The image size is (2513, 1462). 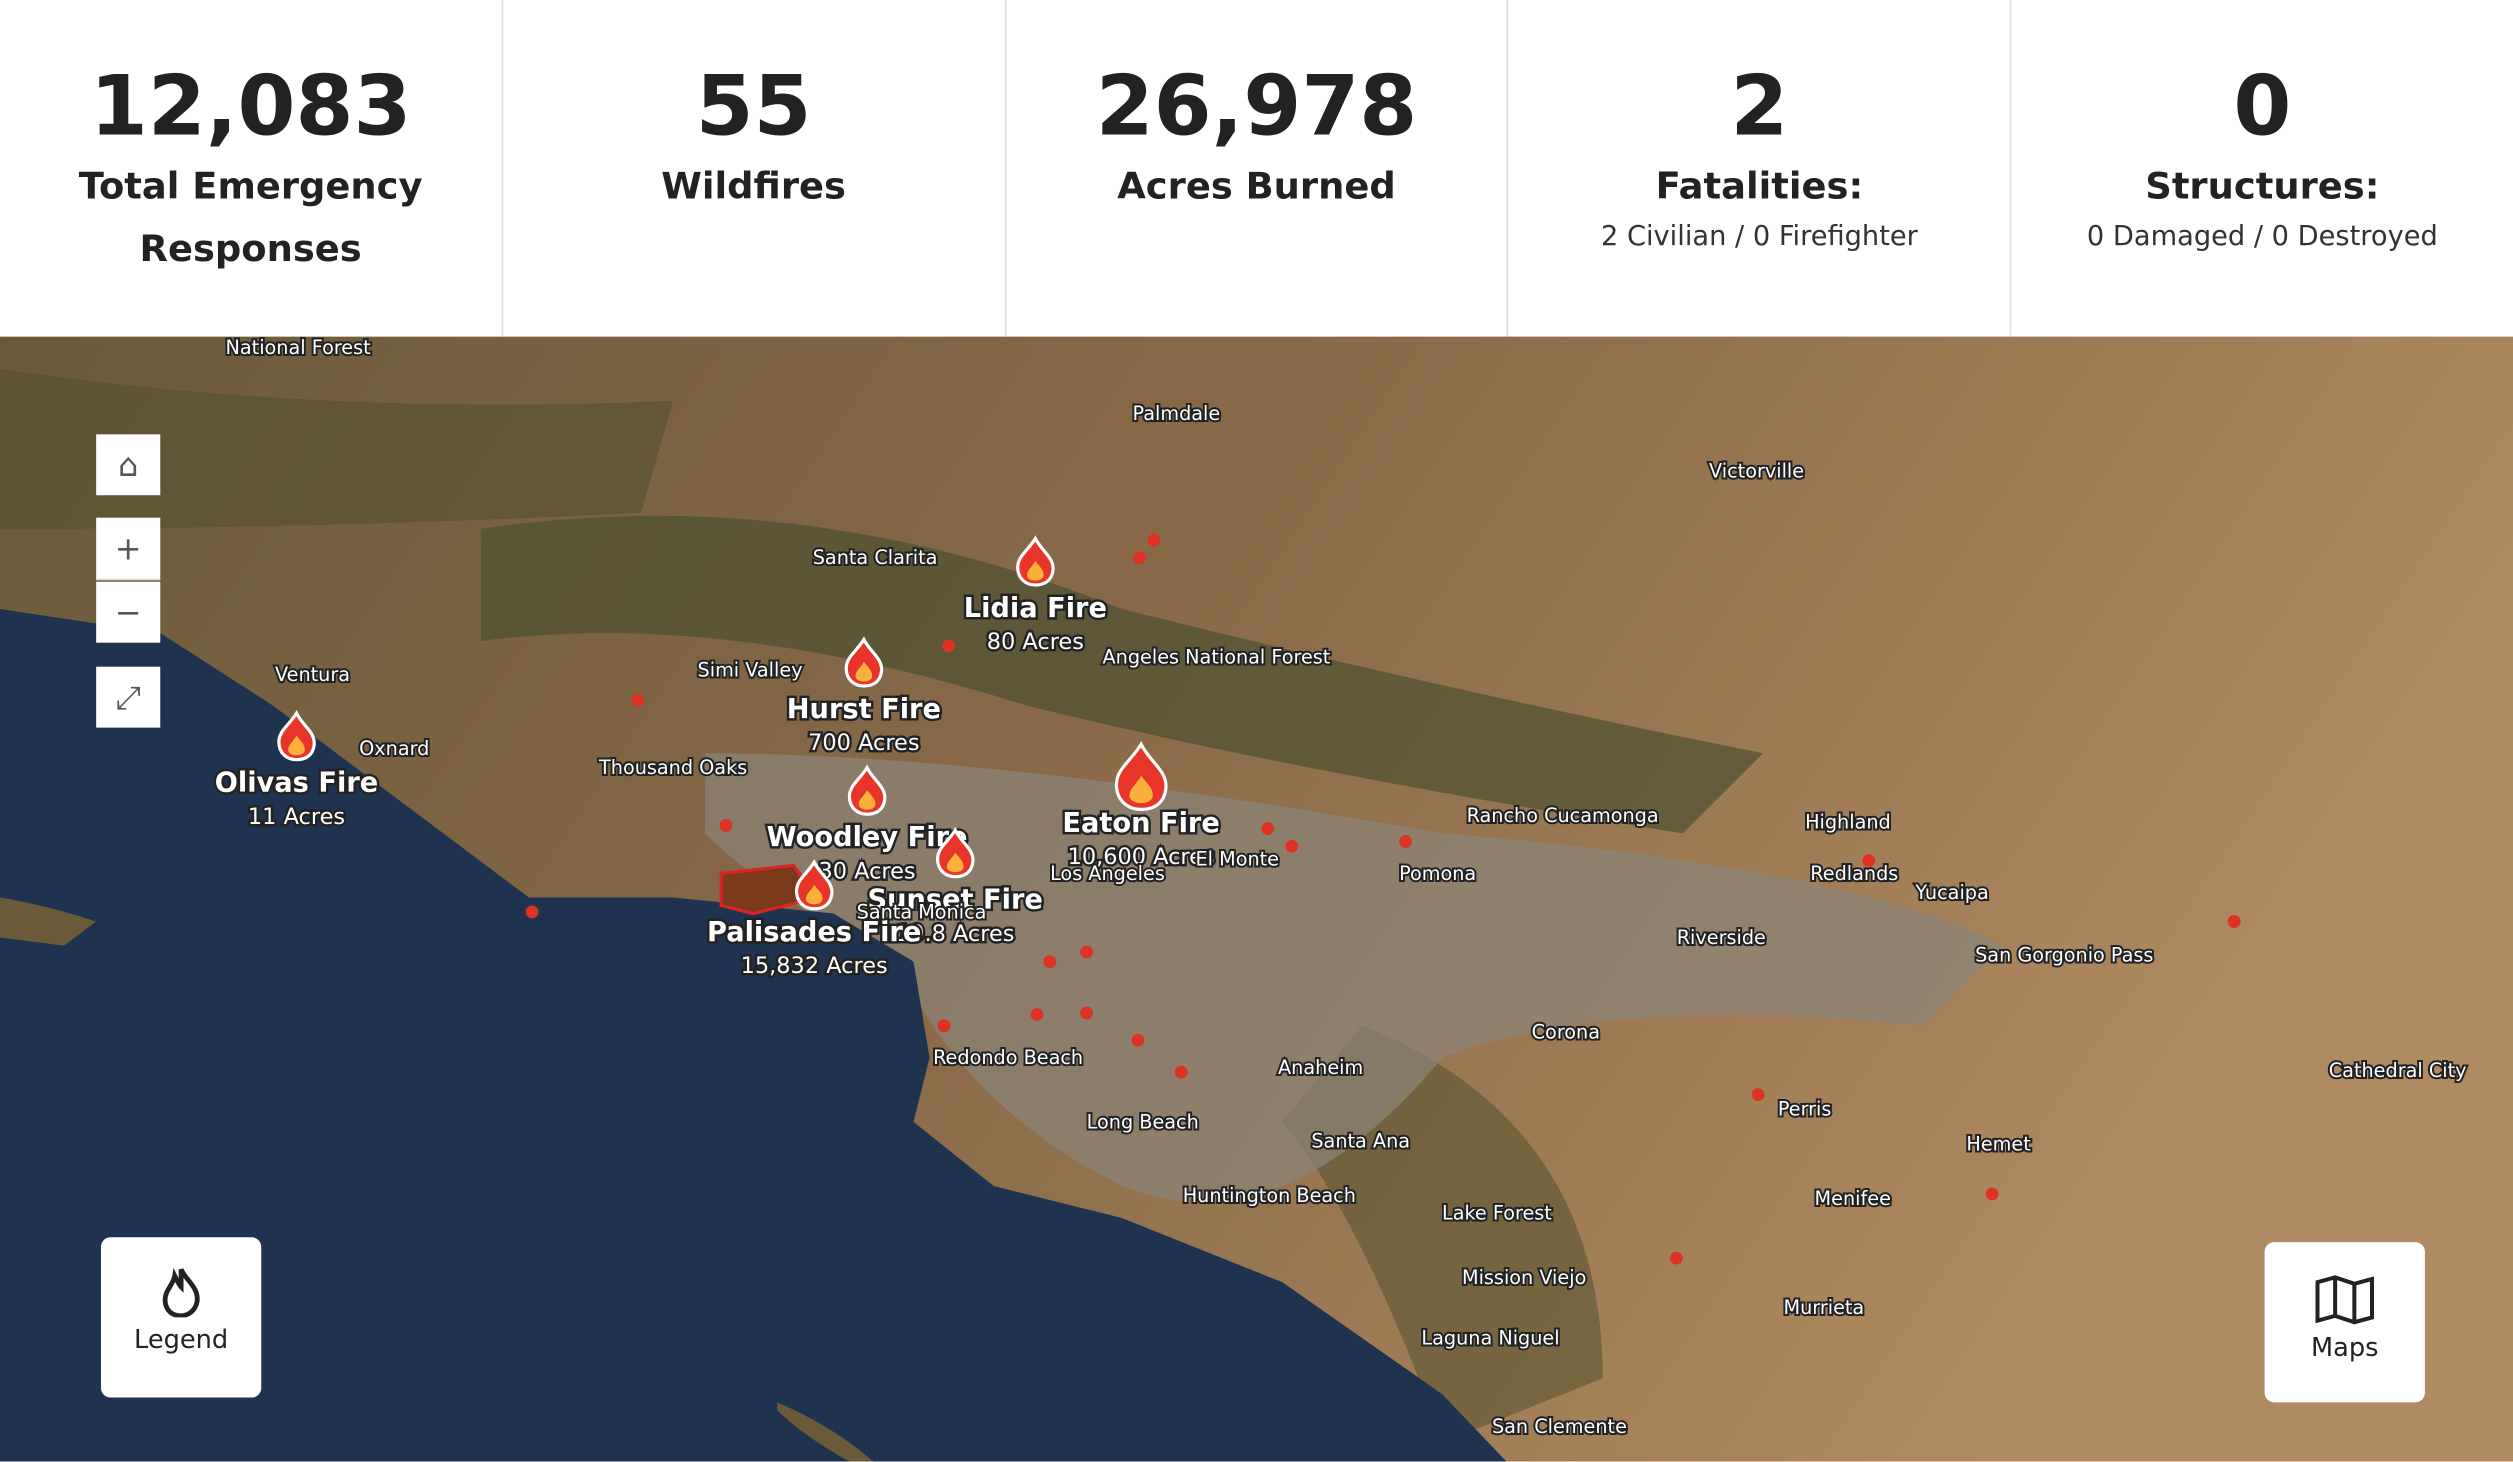 I want to click on place-label: Huntington Beach, so click(x=1269, y=1195).